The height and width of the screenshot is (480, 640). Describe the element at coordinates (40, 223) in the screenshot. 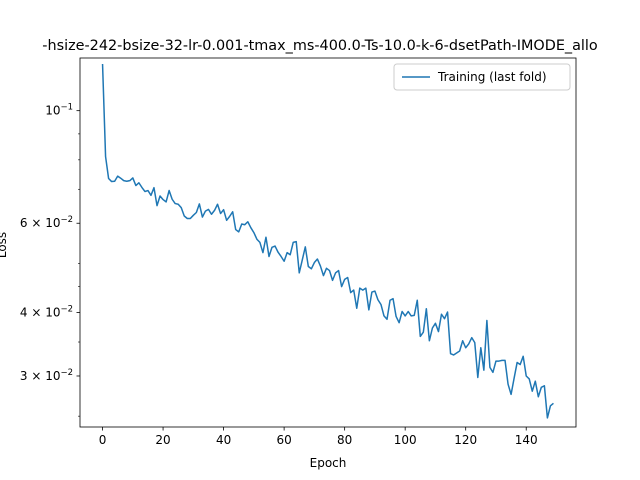

I see `y-tick-base: 6 × 10` at that location.